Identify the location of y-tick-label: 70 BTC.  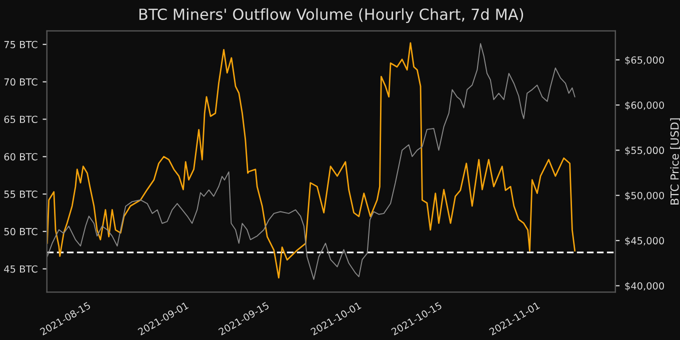
(21, 82).